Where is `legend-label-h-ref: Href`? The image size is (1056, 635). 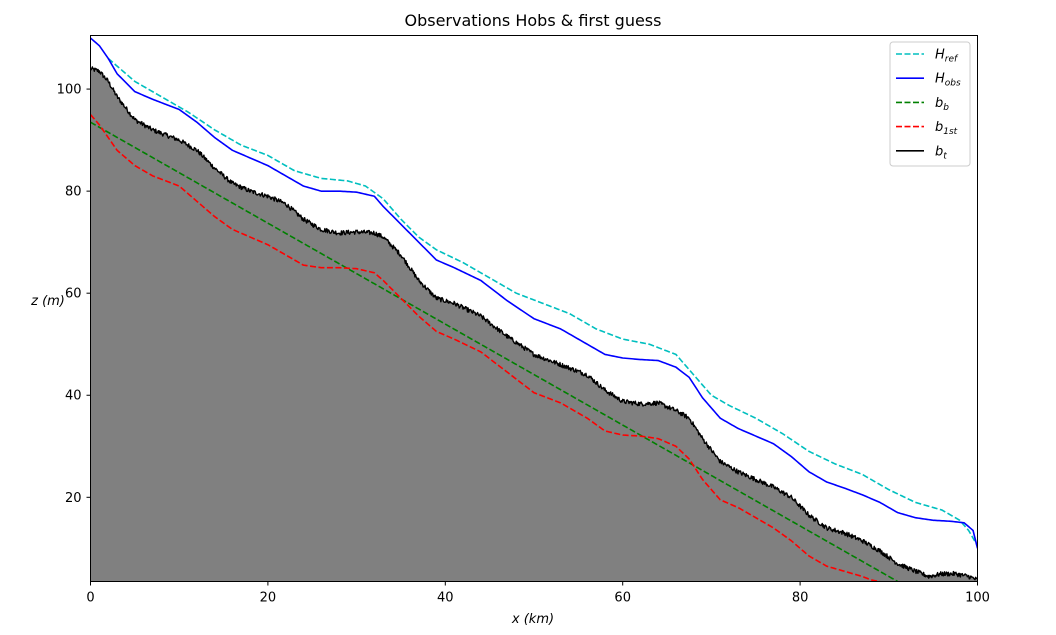 legend-label-h-ref: Href is located at coordinates (947, 56).